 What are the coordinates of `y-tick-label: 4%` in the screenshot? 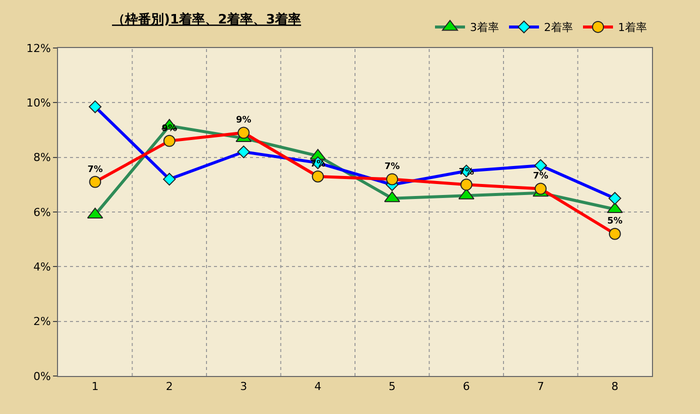 It's located at (42, 267).